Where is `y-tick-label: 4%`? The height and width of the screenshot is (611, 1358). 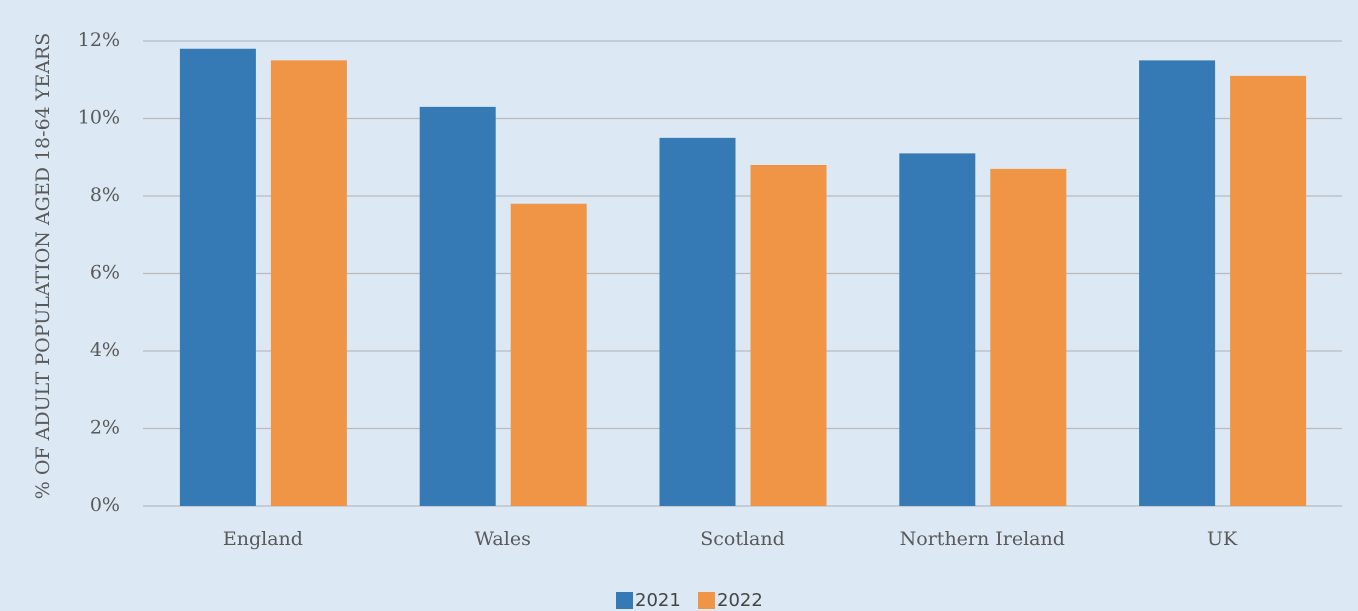
y-tick-label: 4% is located at coordinates (105, 350).